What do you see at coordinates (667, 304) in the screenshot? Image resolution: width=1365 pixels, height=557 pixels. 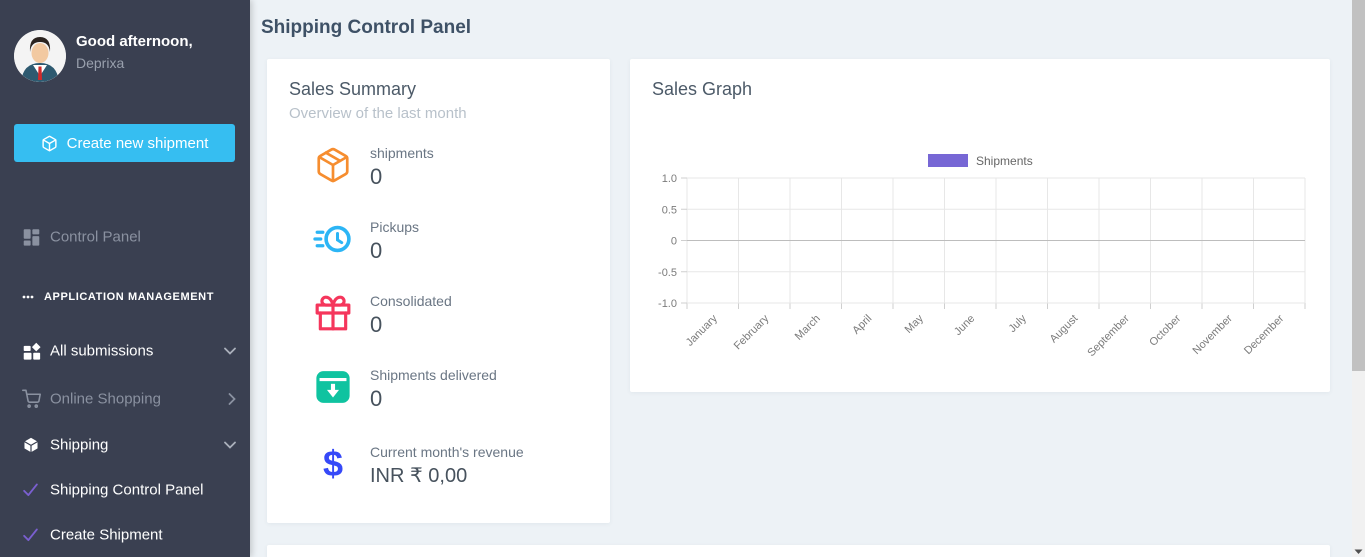 I see `svg-text: -1.0` at bounding box center [667, 304].